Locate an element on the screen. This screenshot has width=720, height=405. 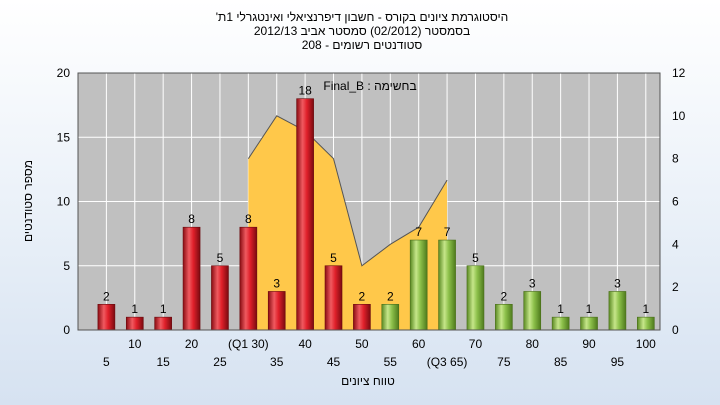
y-right-tick-label: 2 is located at coordinates (675, 287).